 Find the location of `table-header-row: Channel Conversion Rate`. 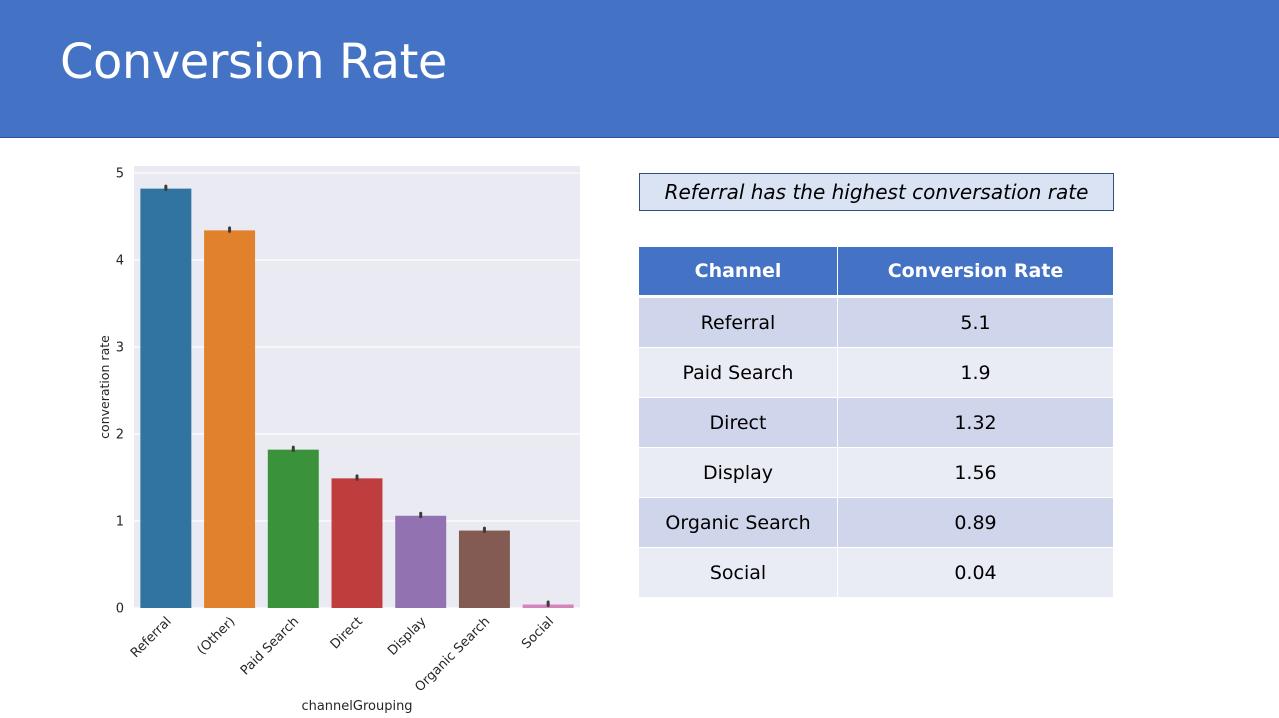

table-header-row: Channel Conversion Rate is located at coordinates (876, 272).